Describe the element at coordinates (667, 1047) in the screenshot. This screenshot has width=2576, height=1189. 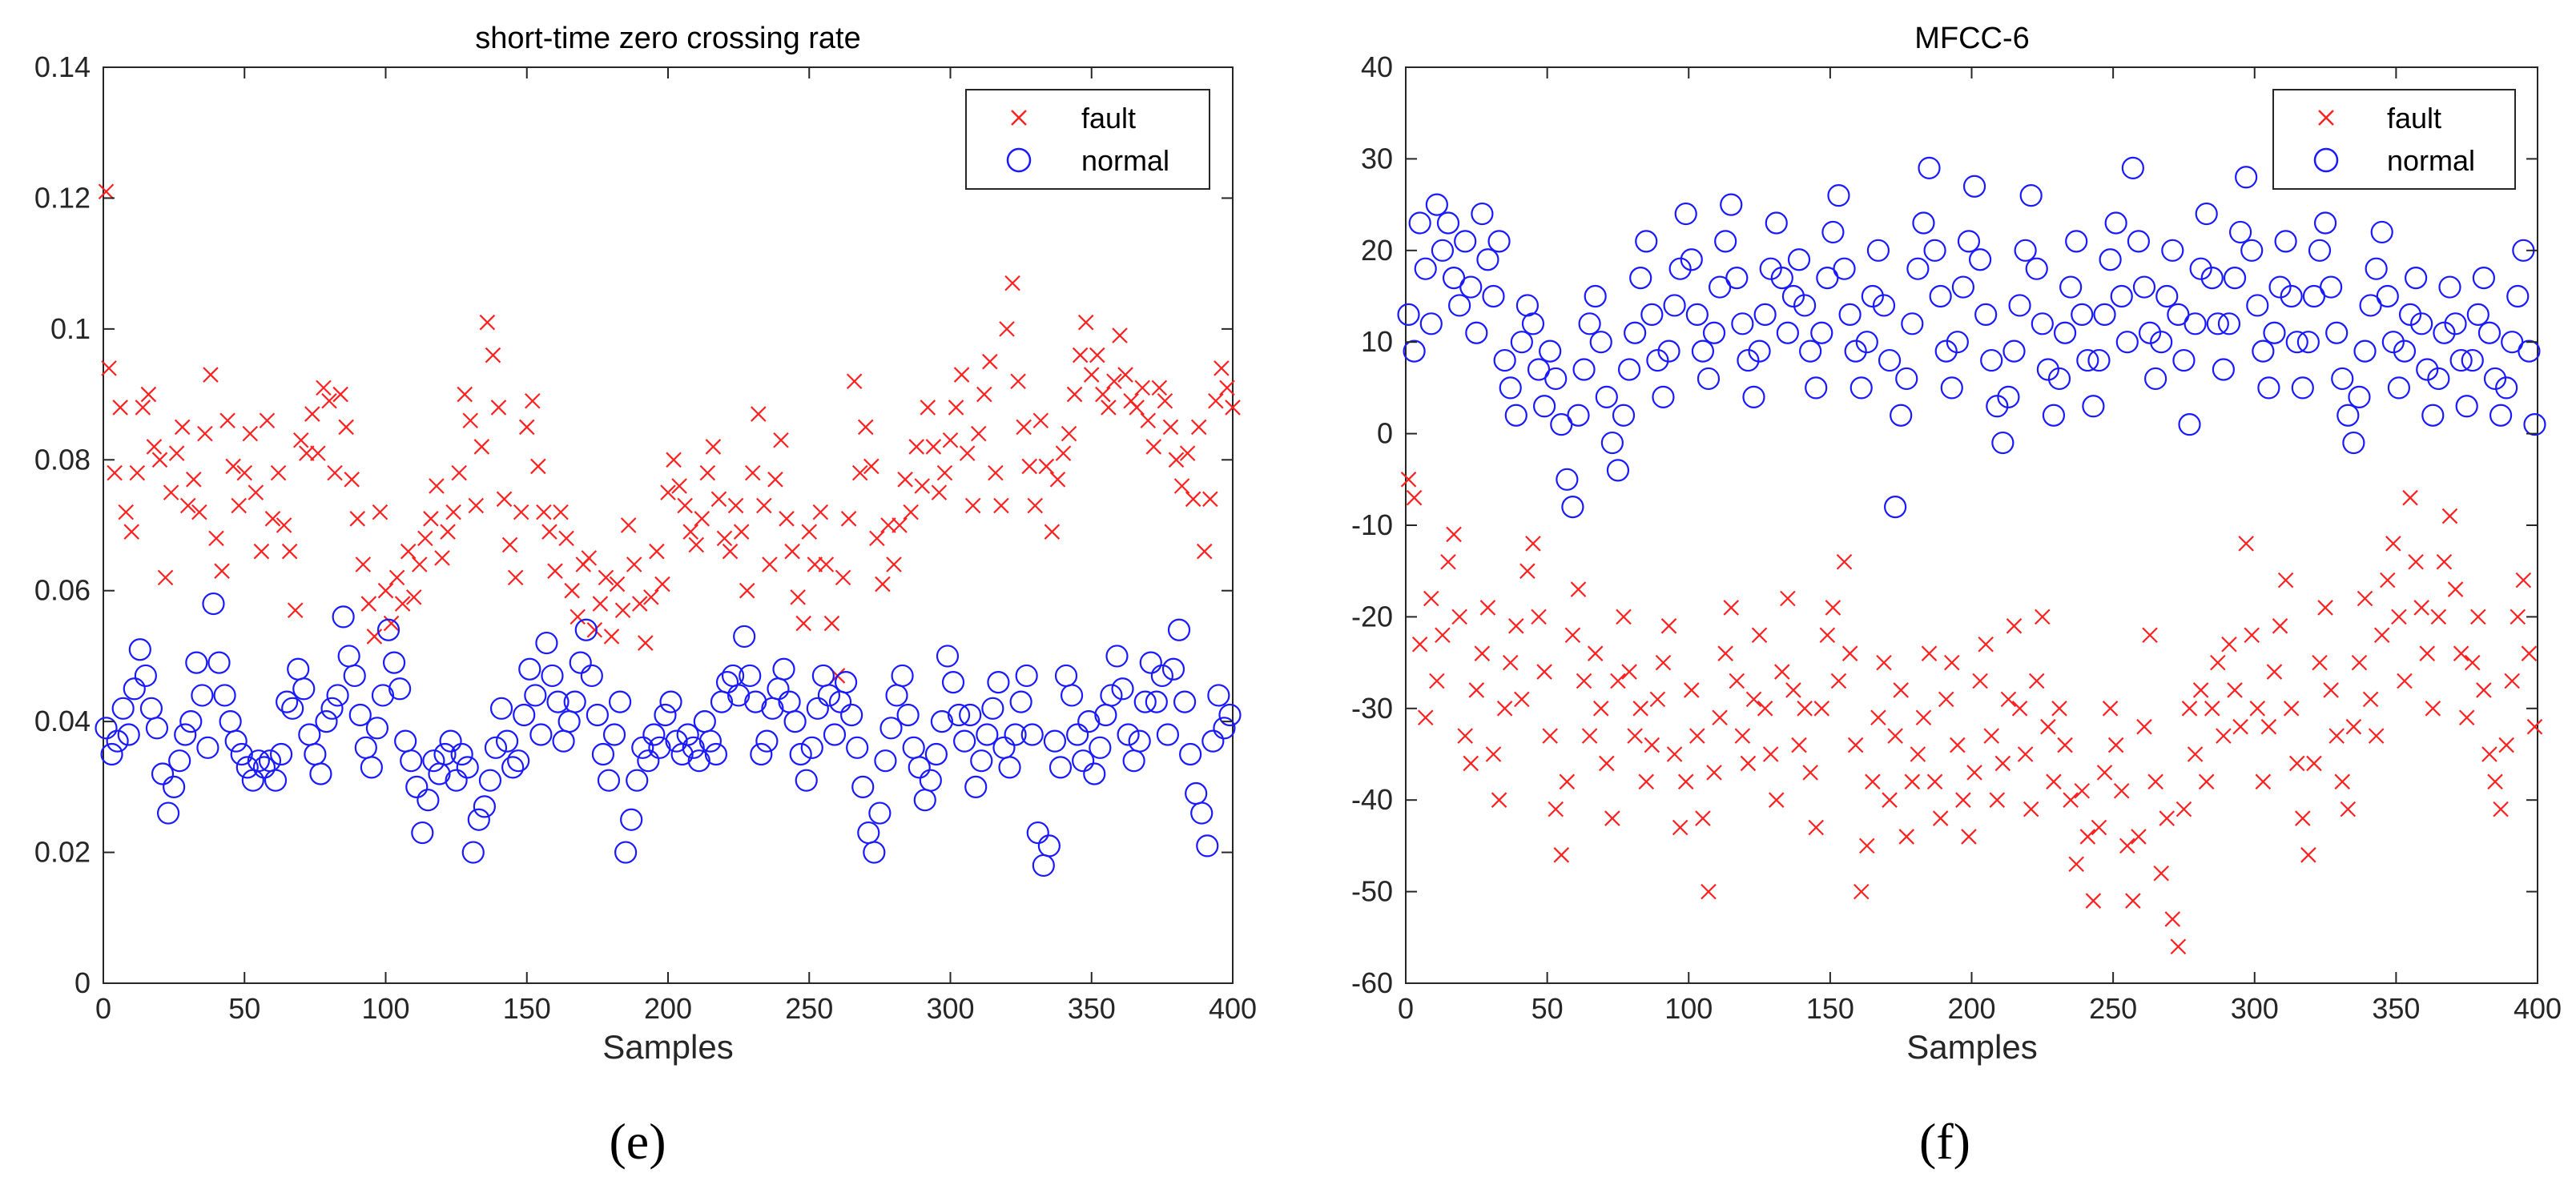
I see `x-axis-label-e: Samples` at that location.